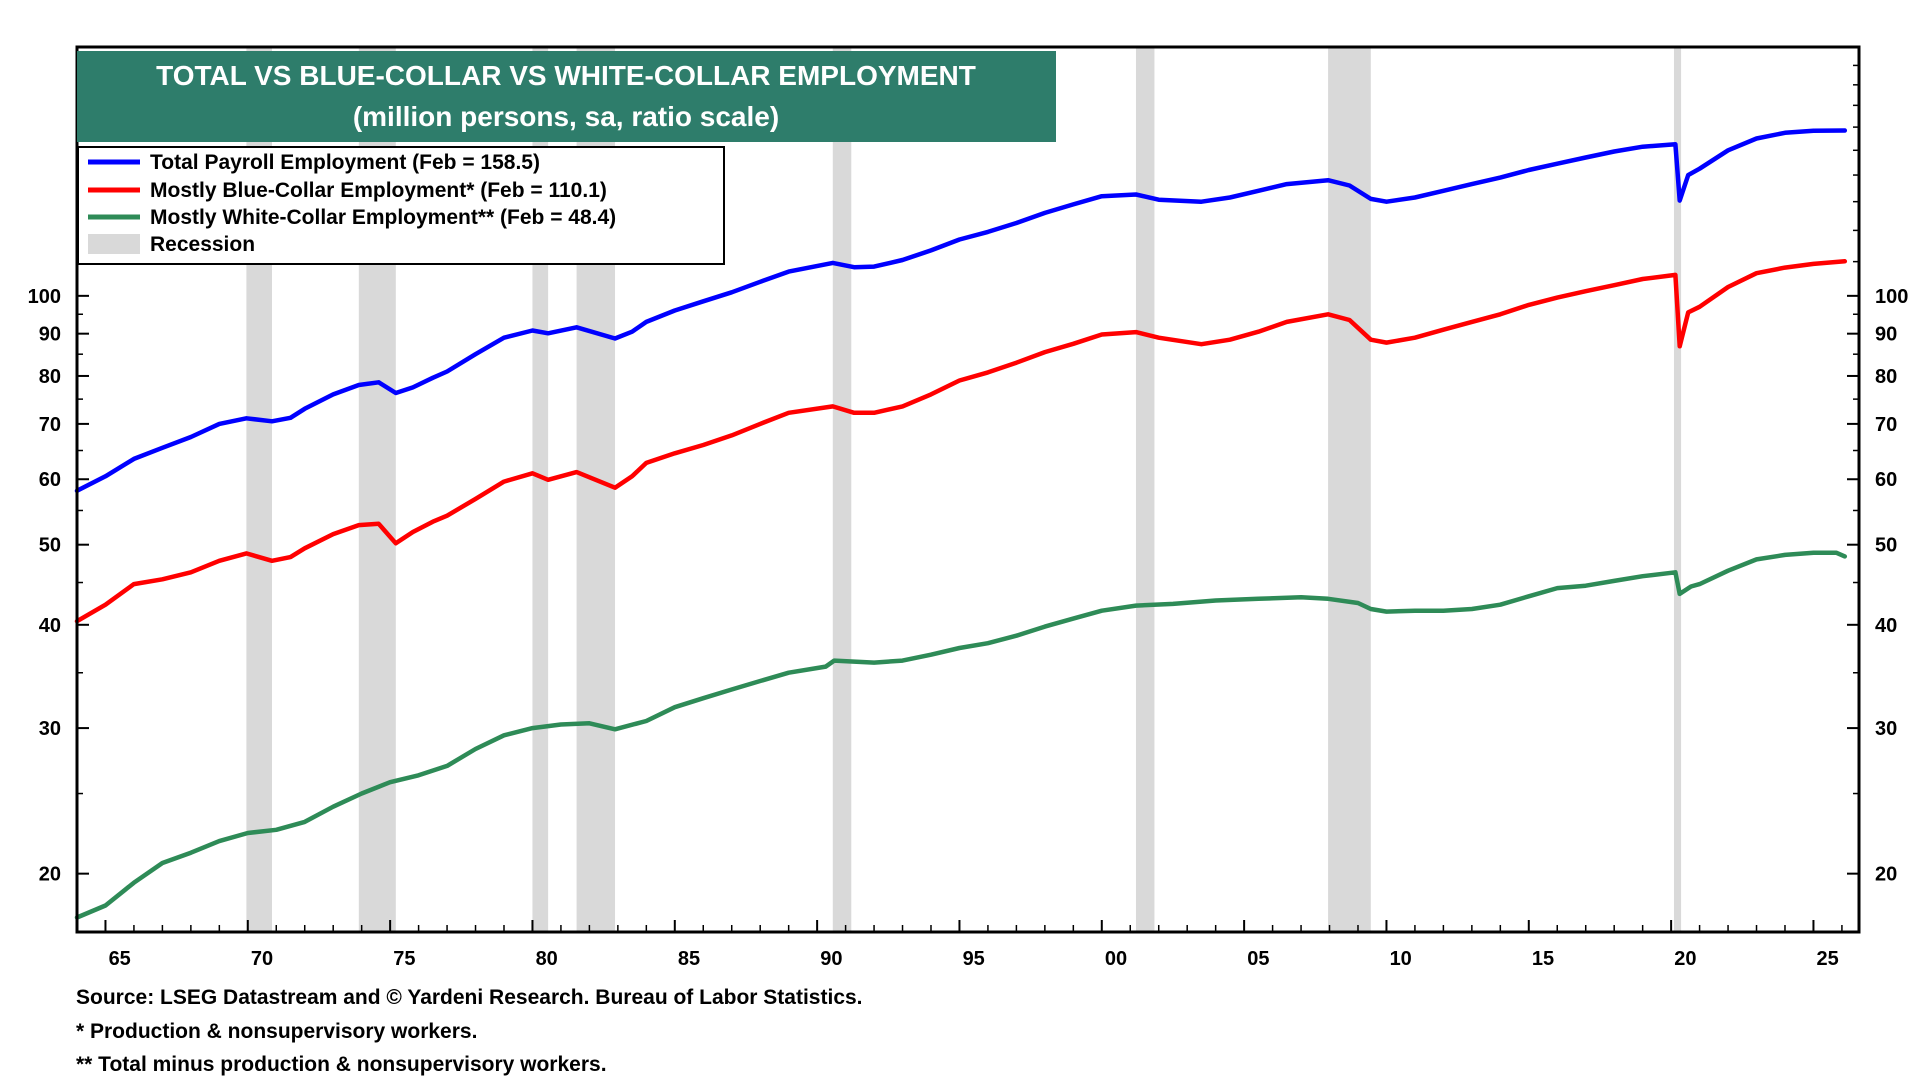 This screenshot has width=1920, height=1085. Describe the element at coordinates (276, 1031) in the screenshot. I see `footnote-1: * Production & nonsupervisory workers.` at that location.